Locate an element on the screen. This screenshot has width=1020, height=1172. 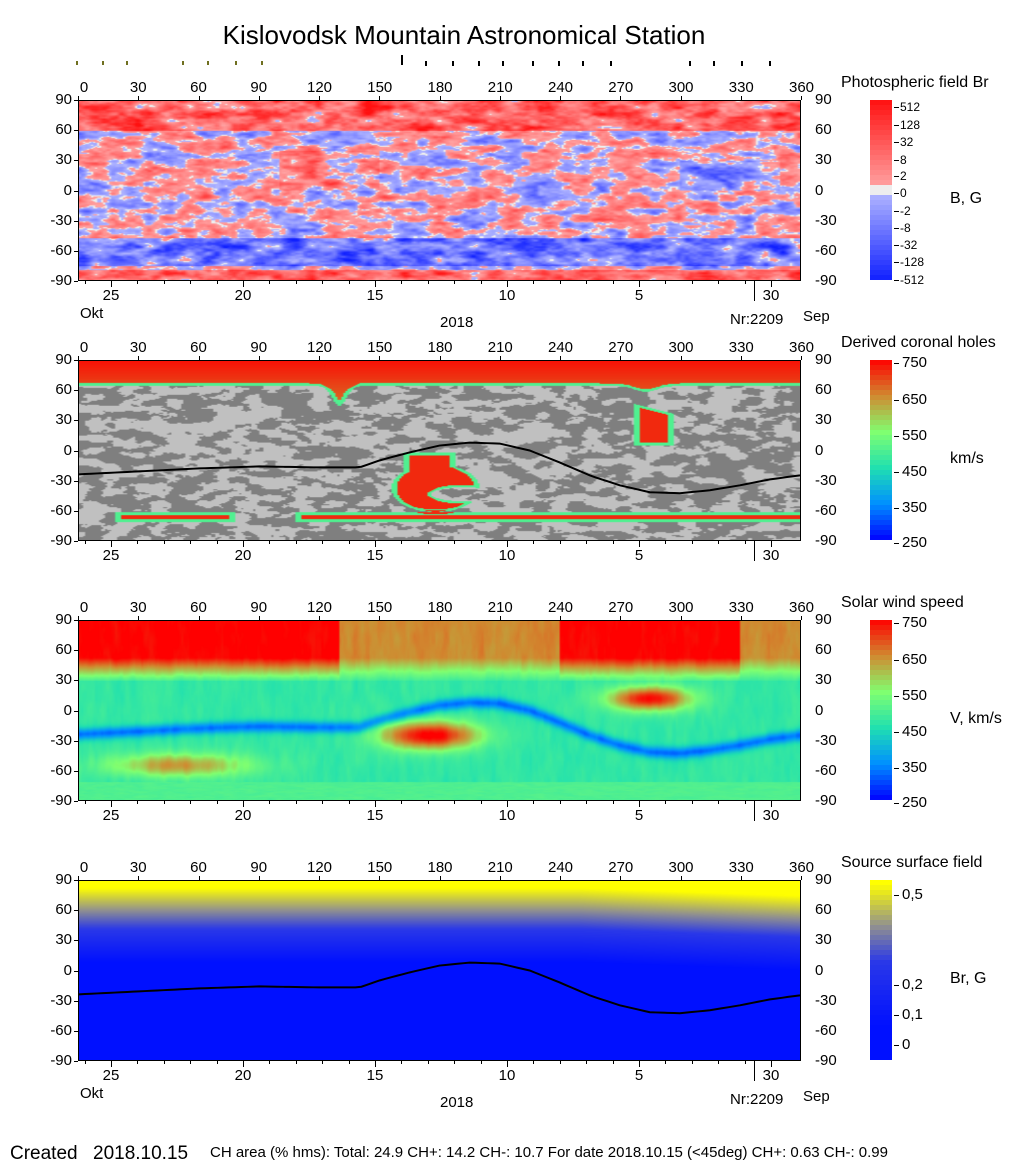
lon-tick-label: 240 is located at coordinates (561, 347).